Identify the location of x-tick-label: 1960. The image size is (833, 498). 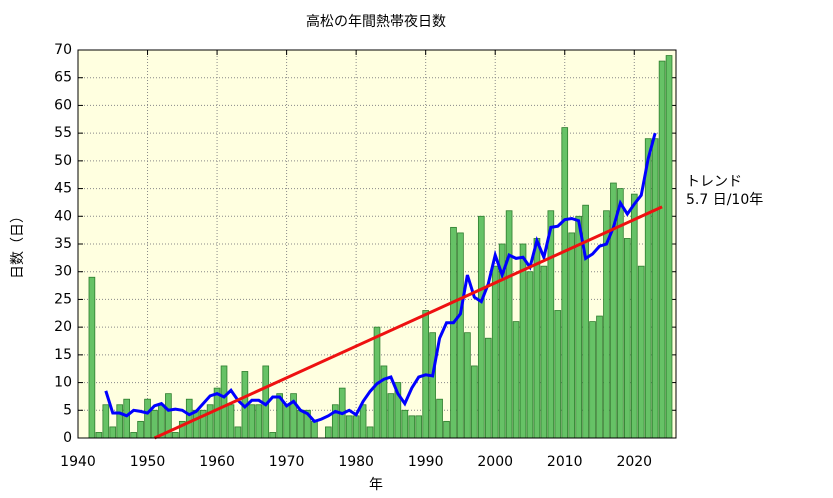
(217, 462).